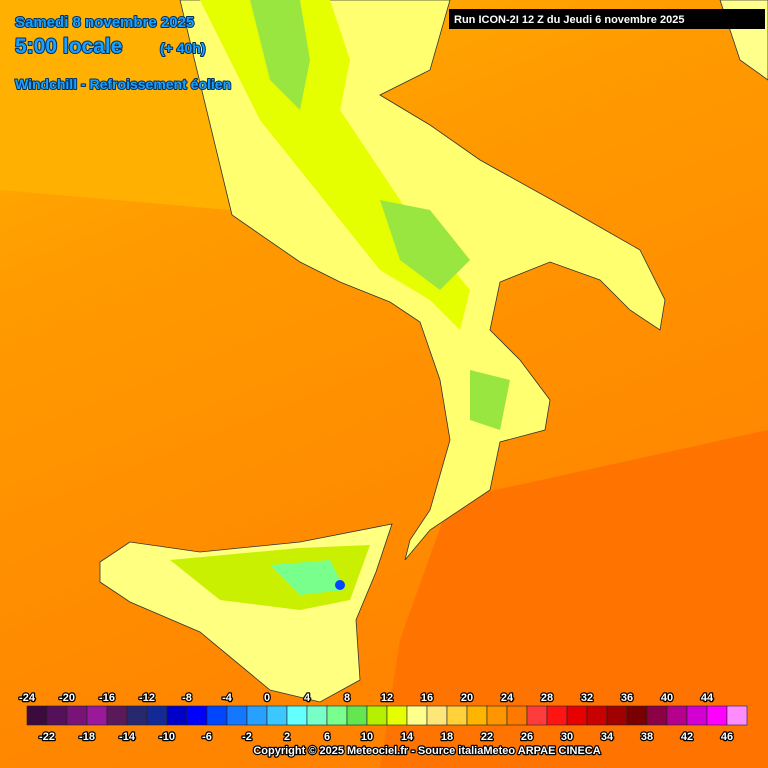 The width and height of the screenshot is (768, 768). Describe the element at coordinates (487, 737) in the screenshot. I see `legend-label: 22` at that location.